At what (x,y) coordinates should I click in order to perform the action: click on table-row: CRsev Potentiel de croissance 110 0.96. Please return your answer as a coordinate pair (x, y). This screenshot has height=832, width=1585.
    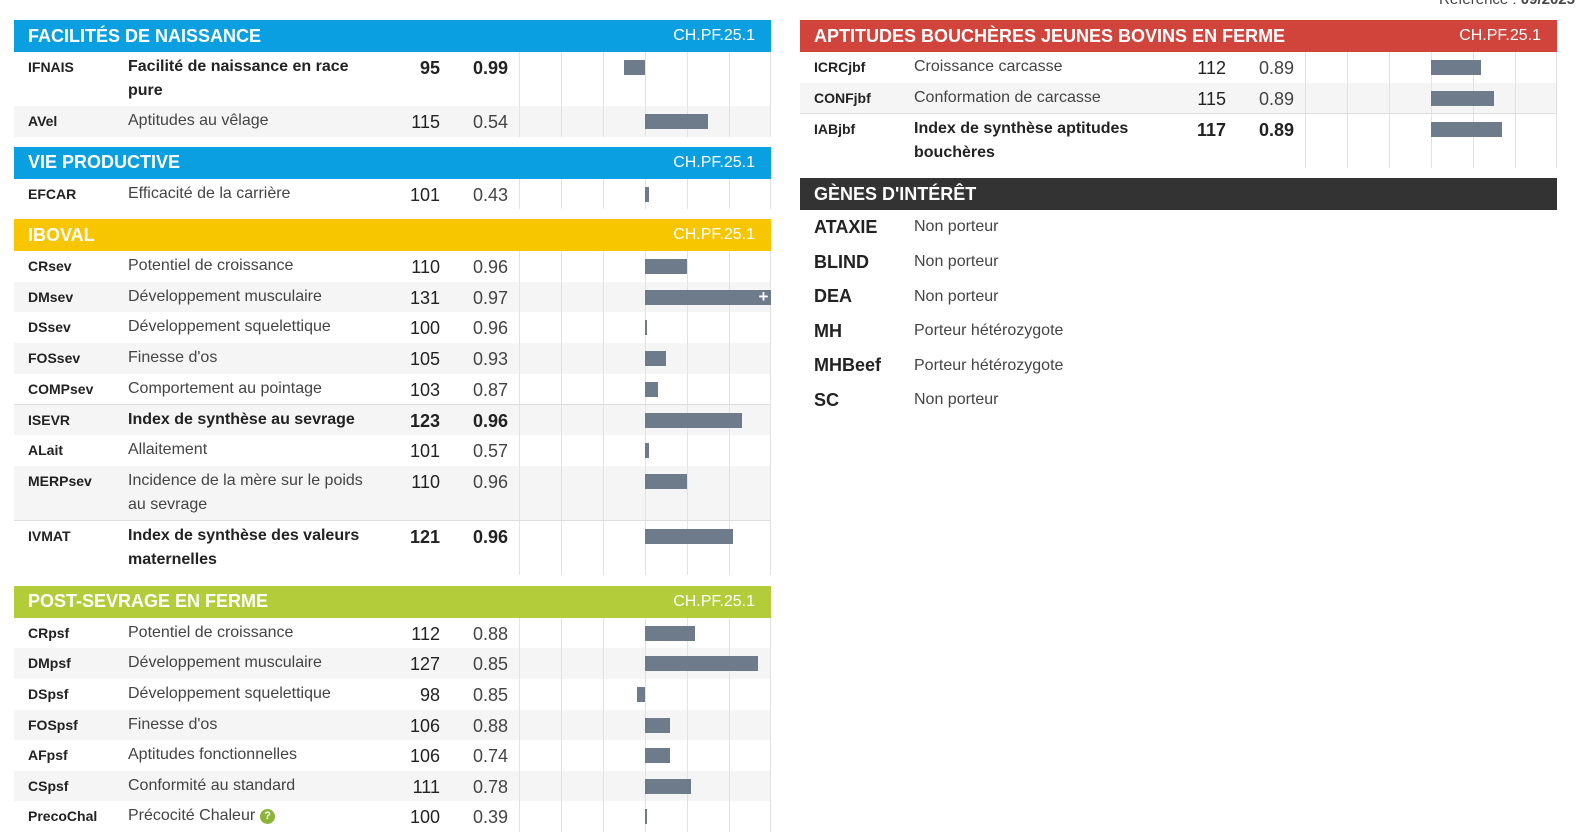
    Looking at the image, I should click on (392, 266).